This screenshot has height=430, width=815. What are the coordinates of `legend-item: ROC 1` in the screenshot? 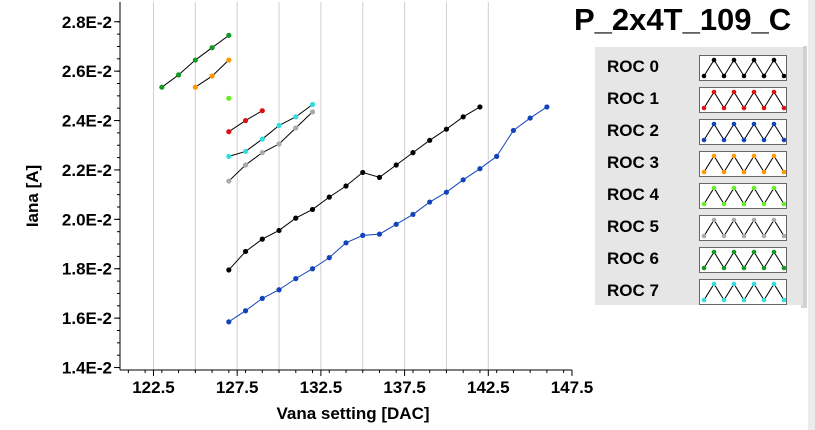 It's located at (699, 99).